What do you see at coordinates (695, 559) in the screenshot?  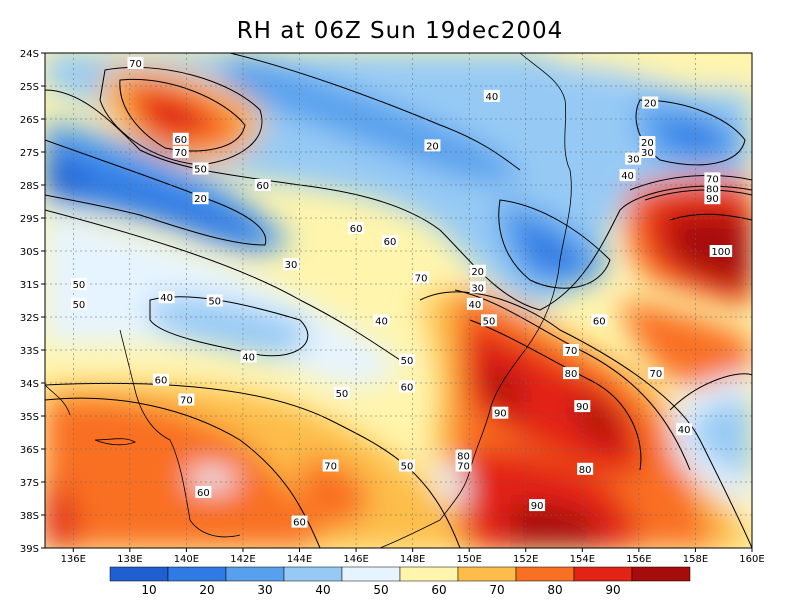 I see `lon-tick-label: 158E` at bounding box center [695, 559].